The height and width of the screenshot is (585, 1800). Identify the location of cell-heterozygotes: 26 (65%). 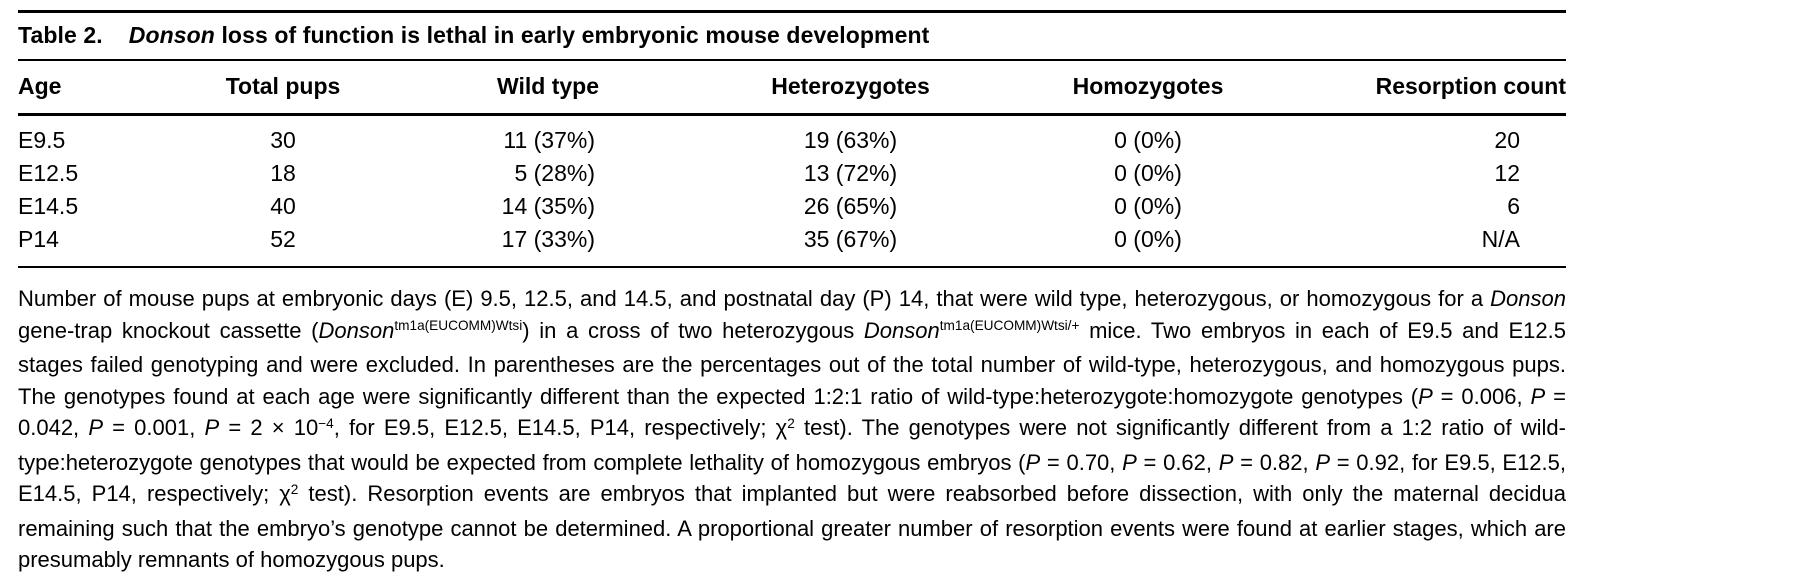
(850, 206).